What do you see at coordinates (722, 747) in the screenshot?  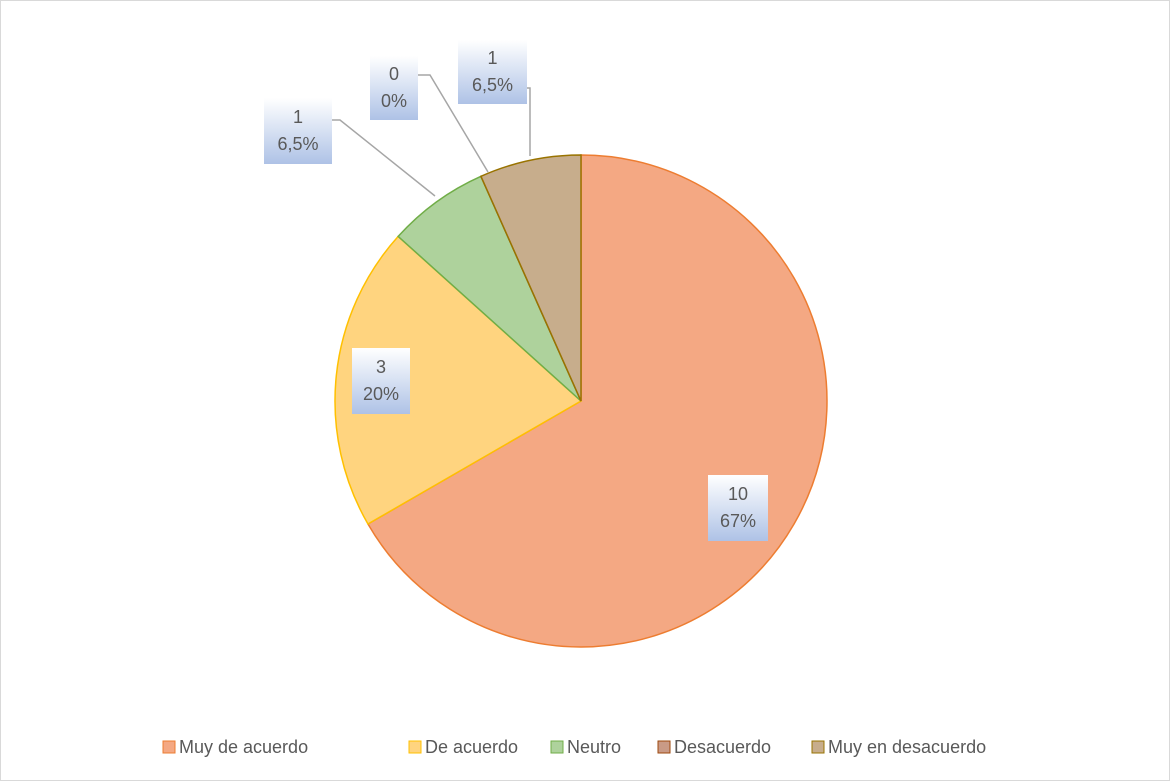 I see `legend-label: Desacuerdo` at bounding box center [722, 747].